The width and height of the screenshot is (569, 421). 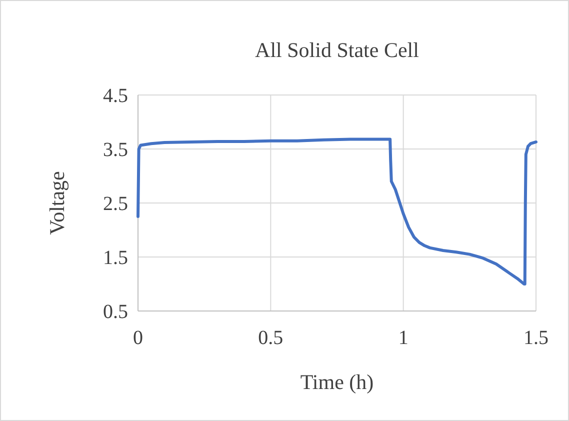 What do you see at coordinates (57, 203) in the screenshot?
I see `y-axis-title: Voltage` at bounding box center [57, 203].